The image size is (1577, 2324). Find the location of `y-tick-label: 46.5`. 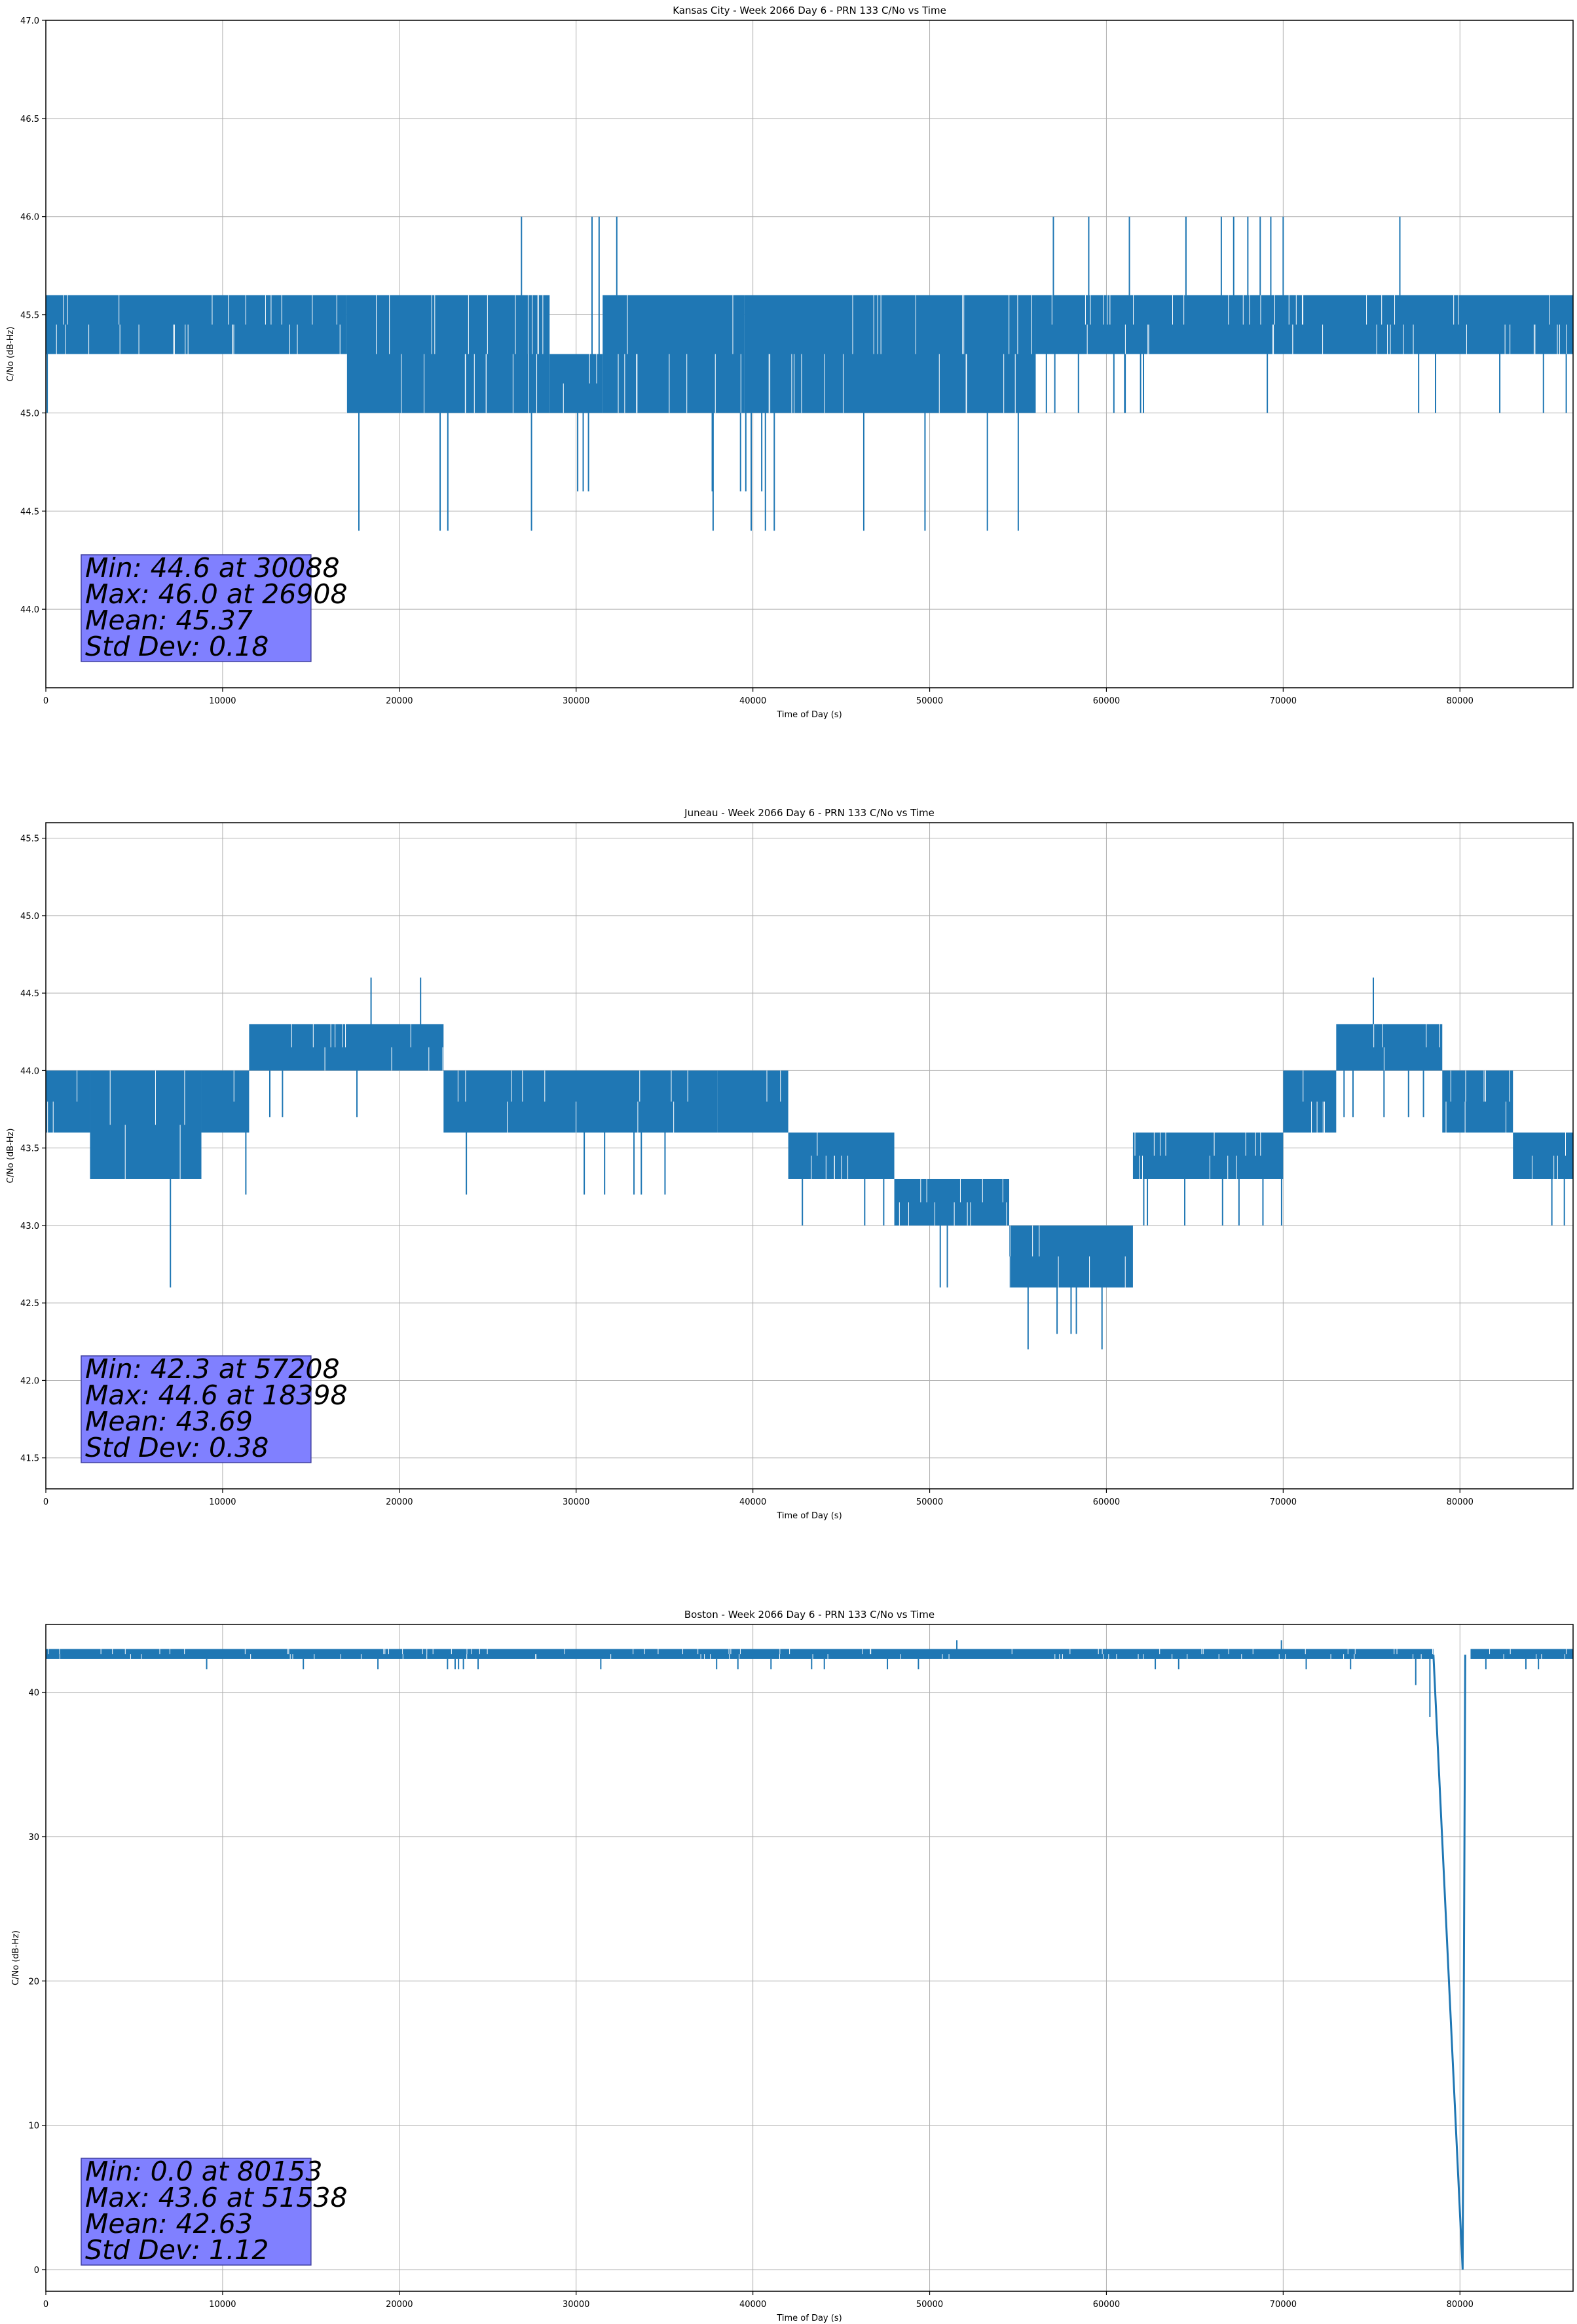

y-tick-label: 46.5 is located at coordinates (29, 119).